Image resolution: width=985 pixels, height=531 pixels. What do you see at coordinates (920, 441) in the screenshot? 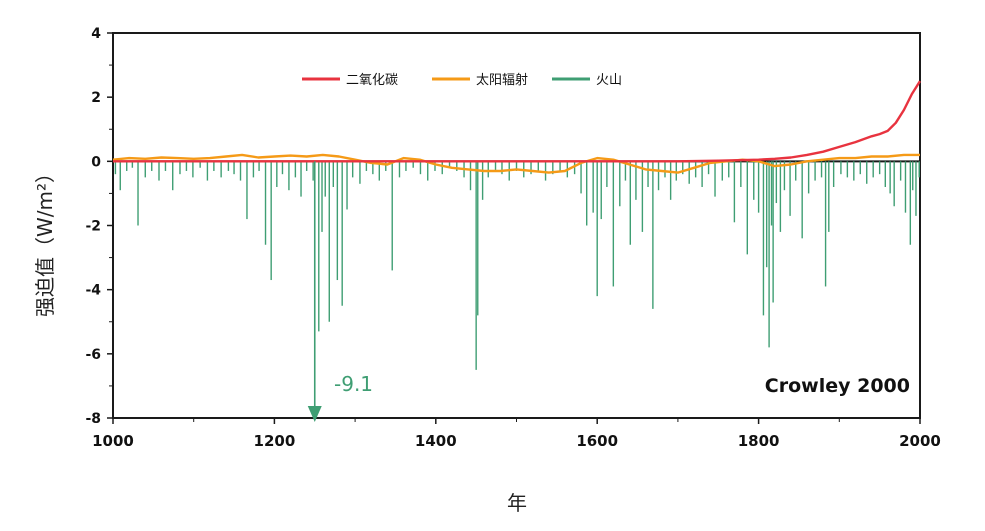
I see `x-tick-label: 2000` at bounding box center [920, 441].